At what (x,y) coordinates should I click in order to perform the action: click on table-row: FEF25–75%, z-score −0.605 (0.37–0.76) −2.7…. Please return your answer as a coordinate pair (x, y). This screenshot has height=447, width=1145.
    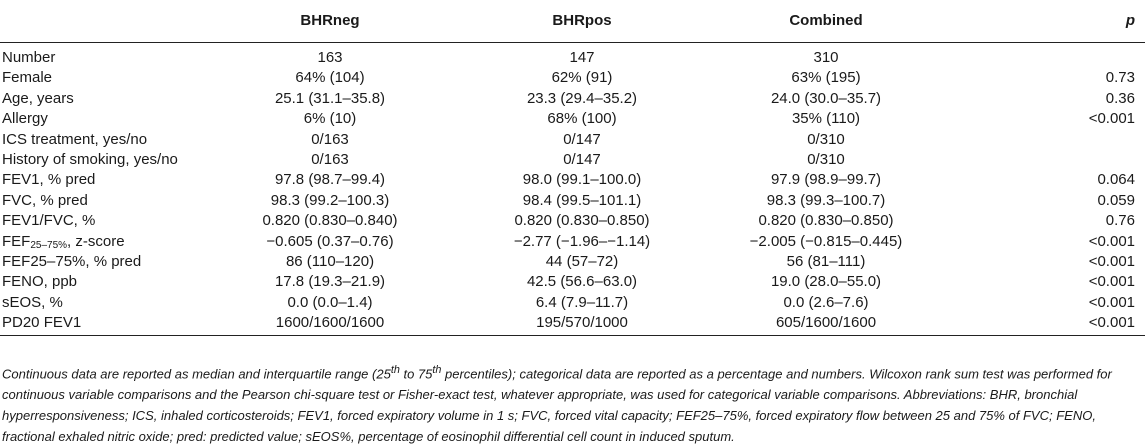
    Looking at the image, I should click on (572, 242).